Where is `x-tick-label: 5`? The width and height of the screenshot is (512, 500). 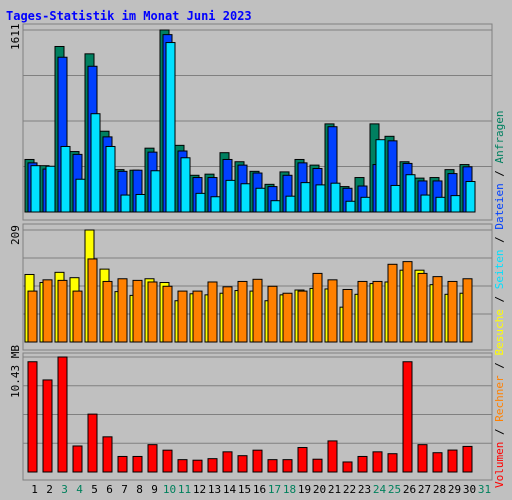 x-tick-label: 5 is located at coordinates (94, 489).